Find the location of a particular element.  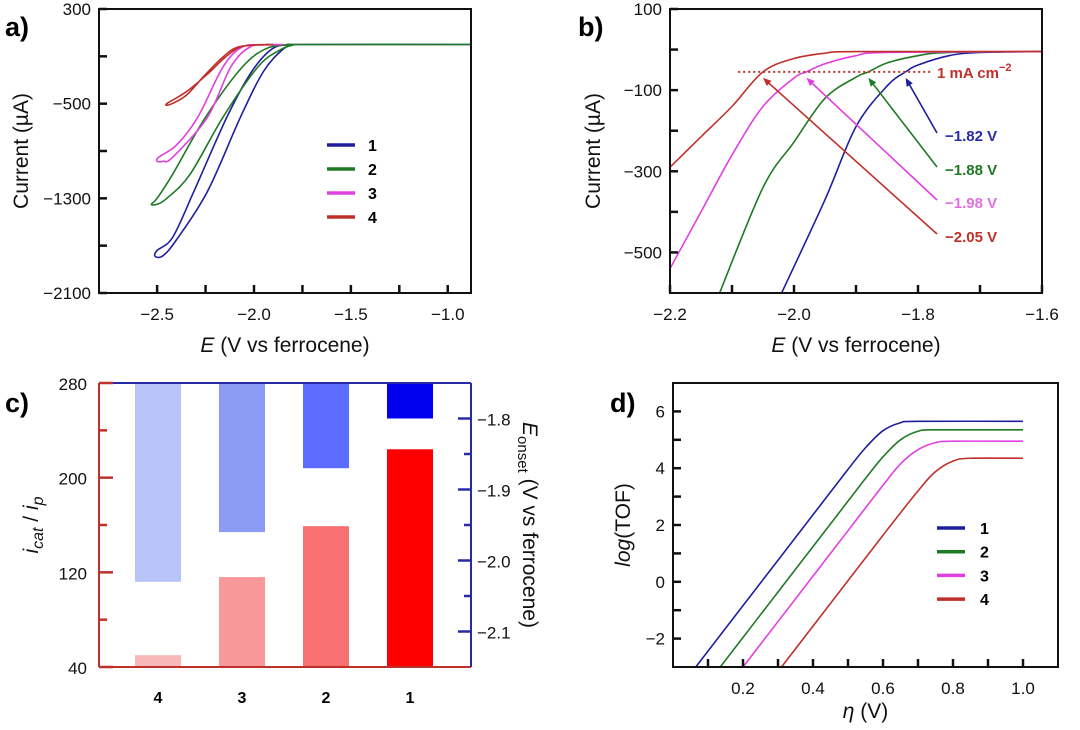

label-sub-p: p is located at coordinates (38, 501).